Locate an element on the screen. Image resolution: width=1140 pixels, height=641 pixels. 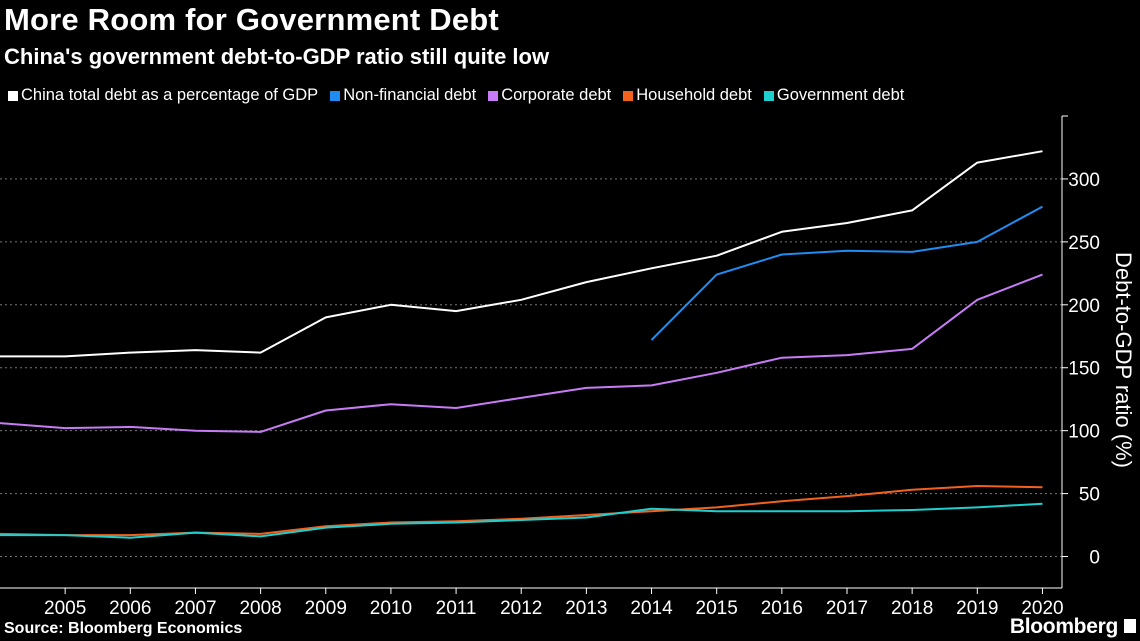
y-tick-label: 200 is located at coordinates (1084, 306).